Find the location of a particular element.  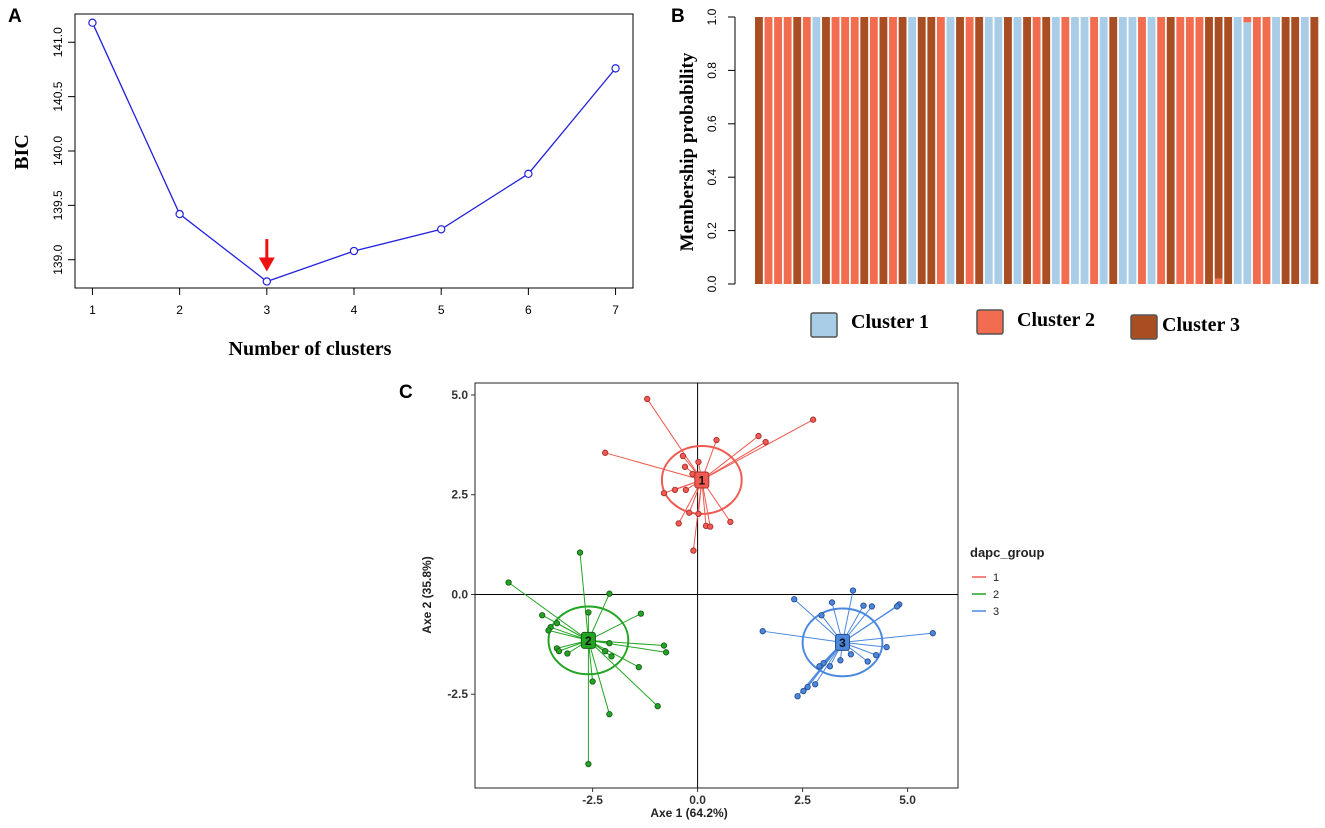

dapc-y-axis-label: Axe 2 (35.8%) is located at coordinates (427, 594).